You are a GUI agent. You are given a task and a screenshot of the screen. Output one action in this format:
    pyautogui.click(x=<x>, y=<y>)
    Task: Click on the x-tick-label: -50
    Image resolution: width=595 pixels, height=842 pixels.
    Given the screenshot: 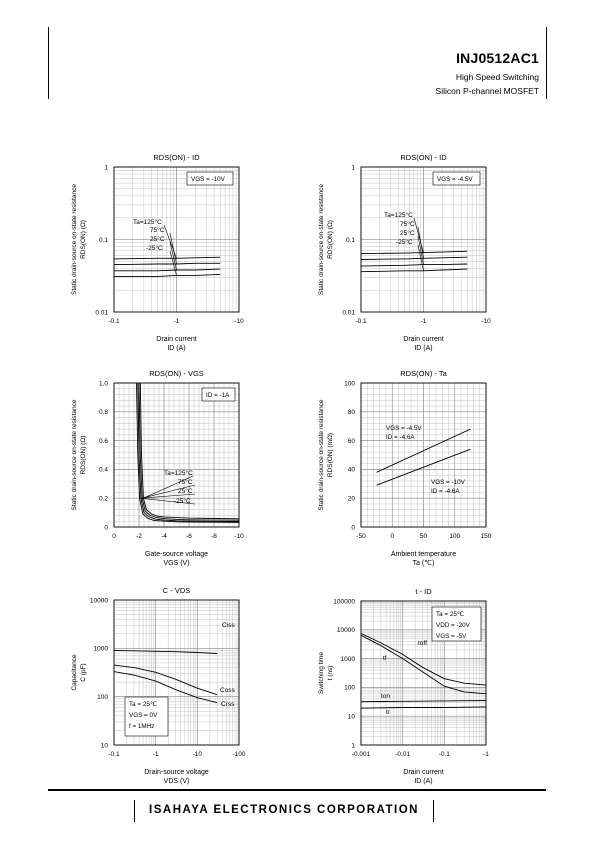 What is the action you would take?
    pyautogui.click(x=361, y=536)
    